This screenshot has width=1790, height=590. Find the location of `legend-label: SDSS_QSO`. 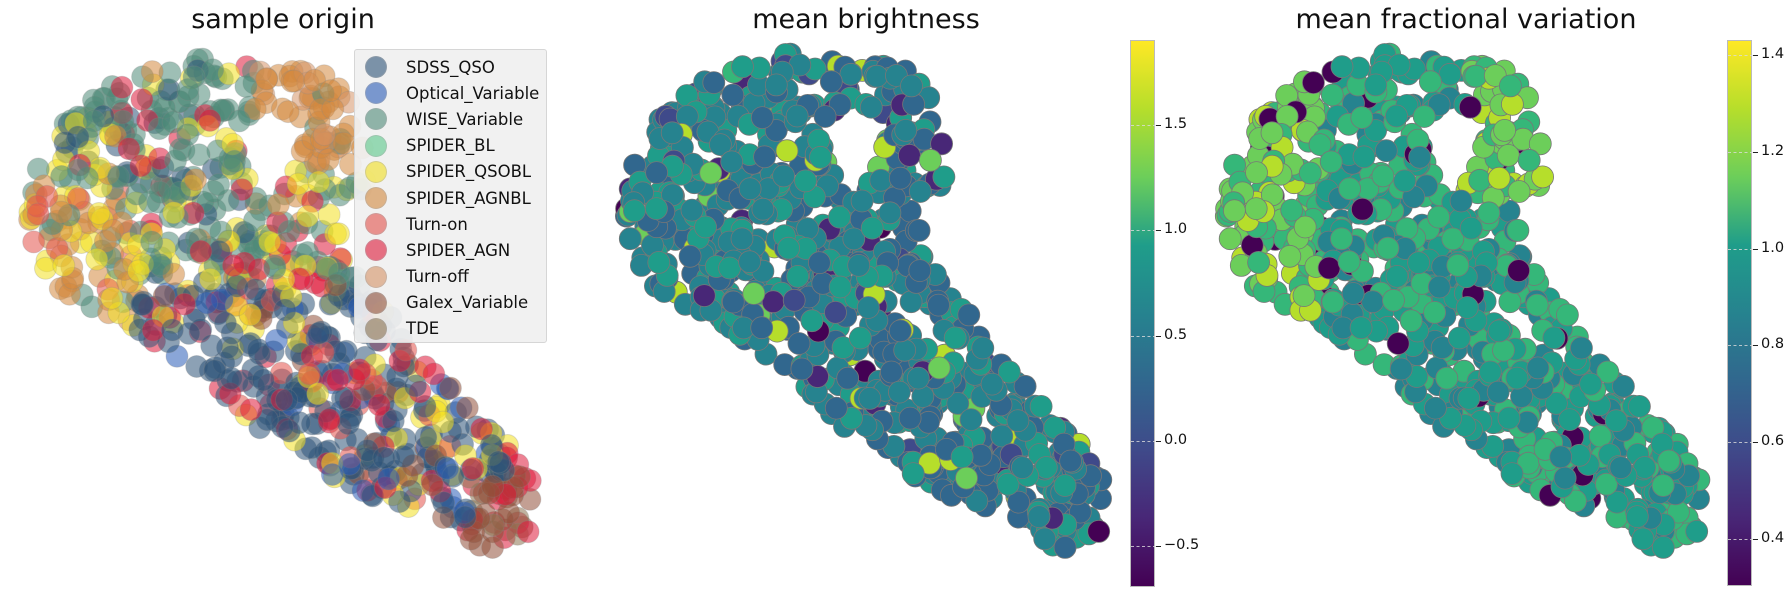

legend-label: SDSS_QSO is located at coordinates (450, 67).